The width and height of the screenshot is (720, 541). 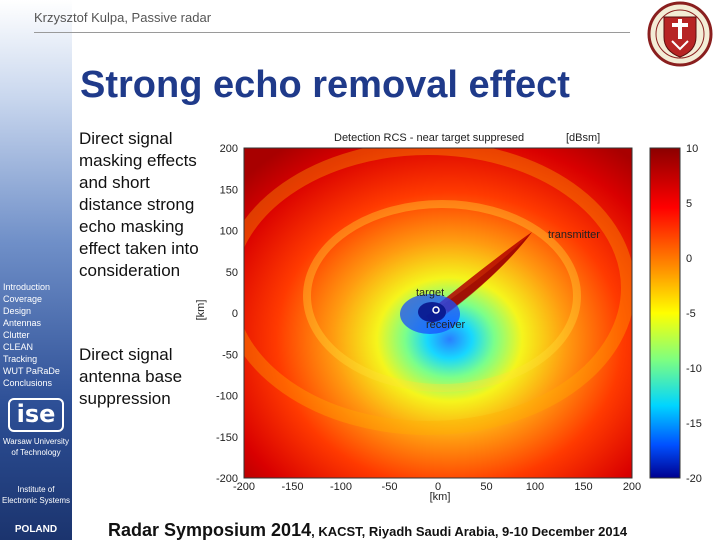 I want to click on chart-title: Detection RCS - near target suppresed, so click(x=429, y=138).